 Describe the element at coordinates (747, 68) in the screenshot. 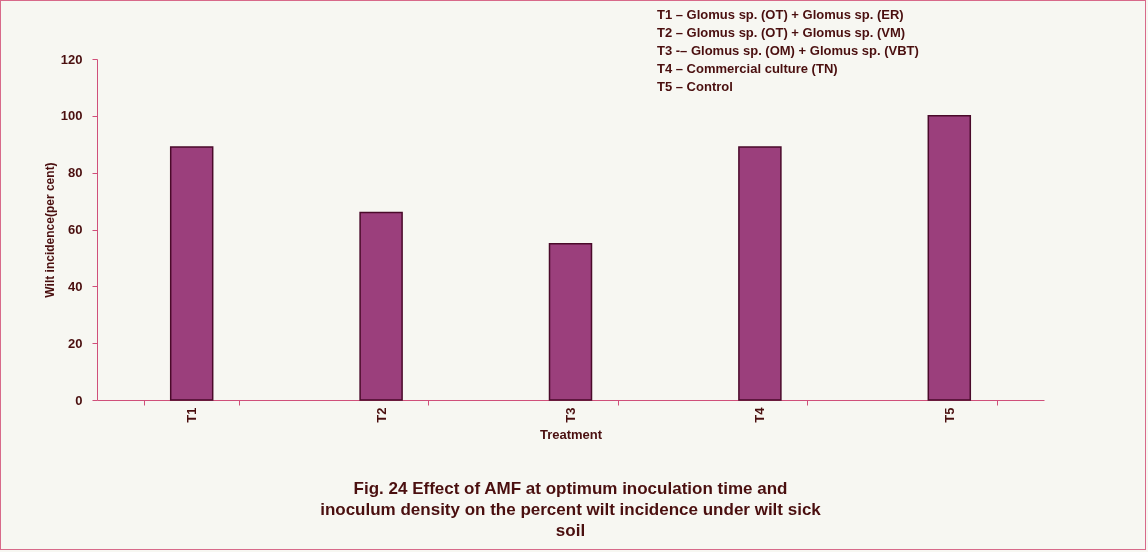

I see `annotation: T4 – Commercial culture (TN)` at that location.